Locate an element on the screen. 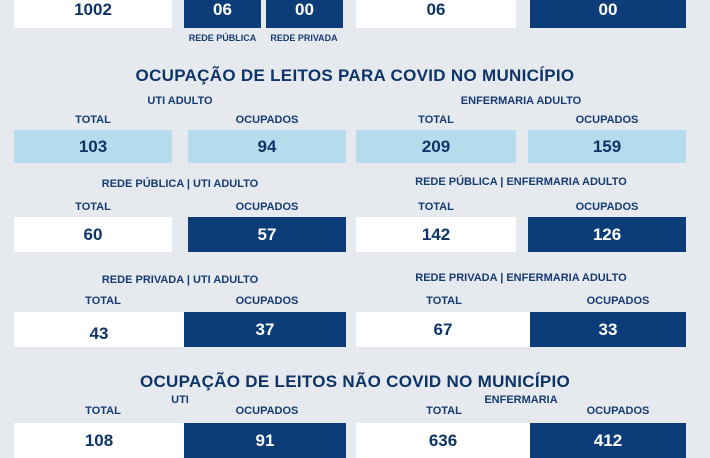 This screenshot has width=710, height=458. pub-enf-ocupados-label: OCUPADOS is located at coordinates (607, 207).